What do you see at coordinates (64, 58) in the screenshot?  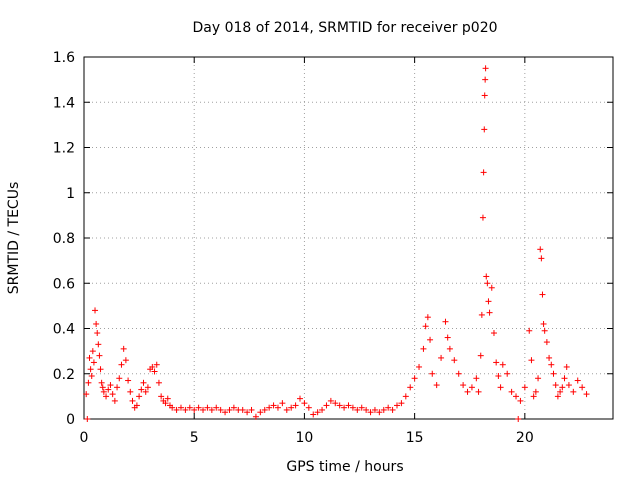 I see `y-tick-label: 1.6` at bounding box center [64, 58].